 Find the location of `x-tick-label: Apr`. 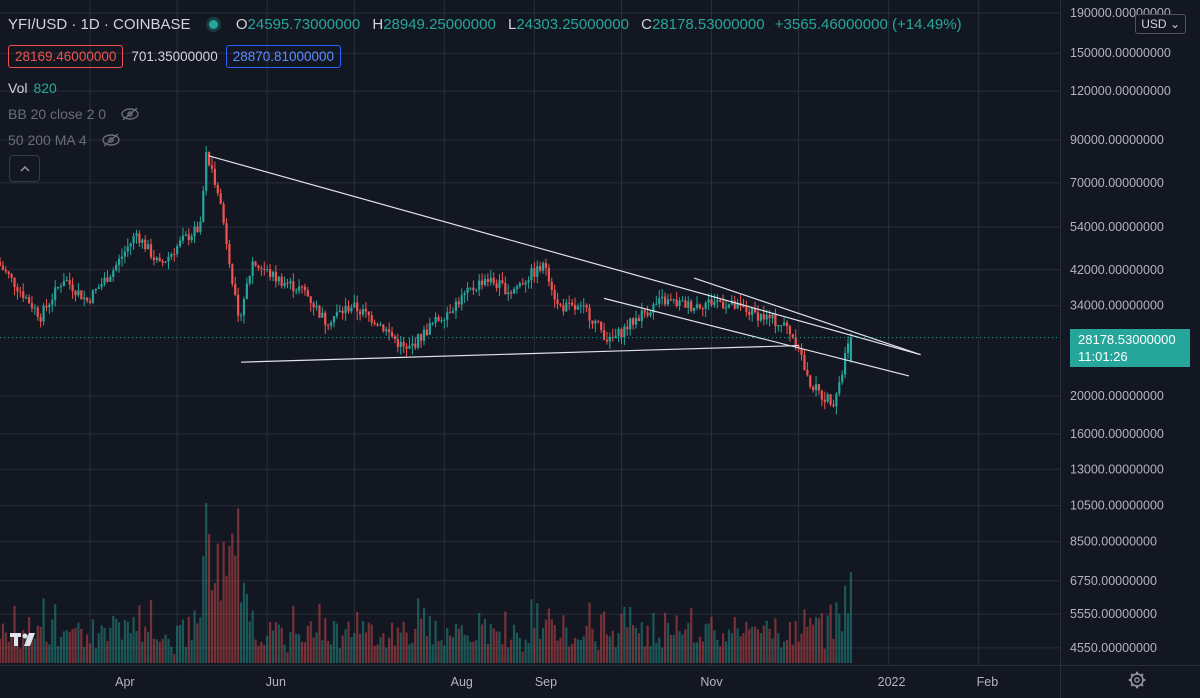

x-tick-label: Apr is located at coordinates (124, 682).